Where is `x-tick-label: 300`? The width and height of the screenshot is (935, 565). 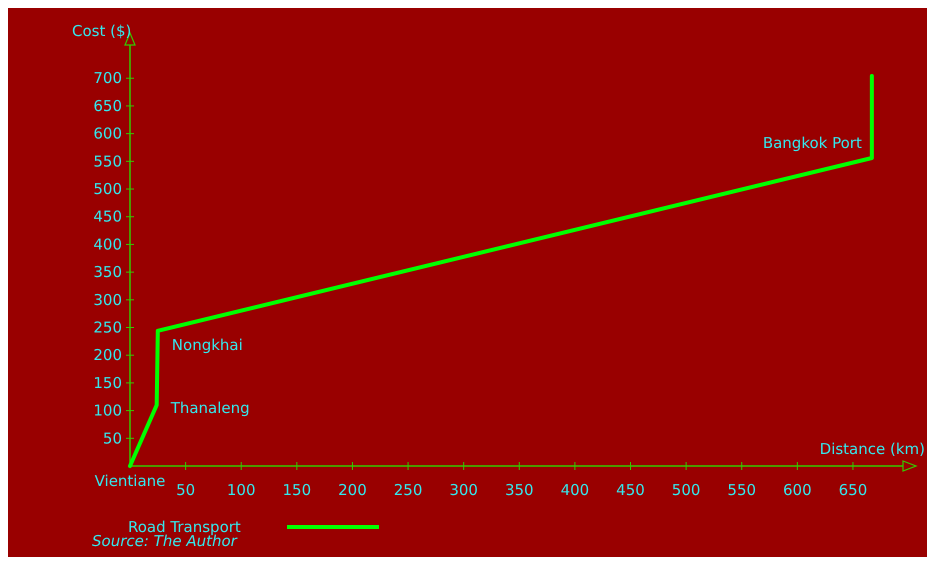 x-tick-label: 300 is located at coordinates (463, 490).